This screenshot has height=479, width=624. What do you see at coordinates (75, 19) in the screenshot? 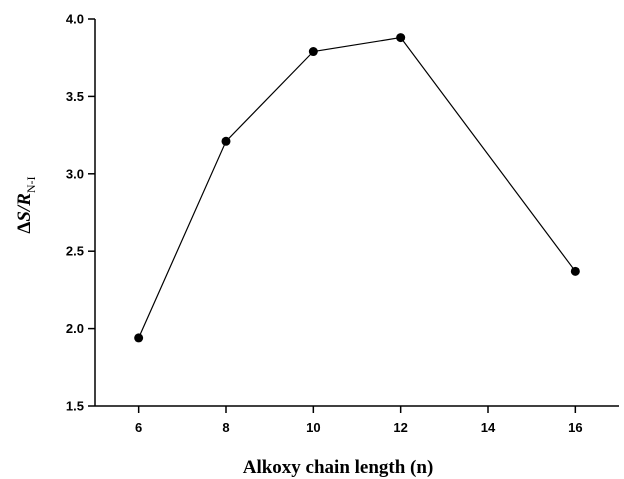
I see `y-tick-label: 4.0` at bounding box center [75, 19].